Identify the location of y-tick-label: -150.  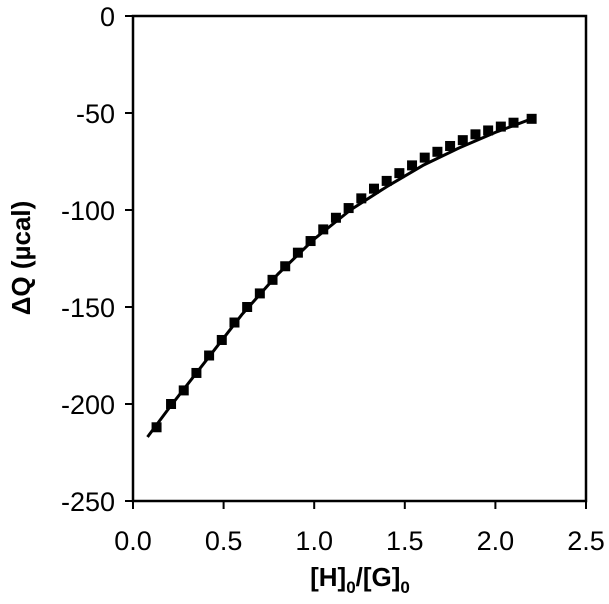
(88, 308).